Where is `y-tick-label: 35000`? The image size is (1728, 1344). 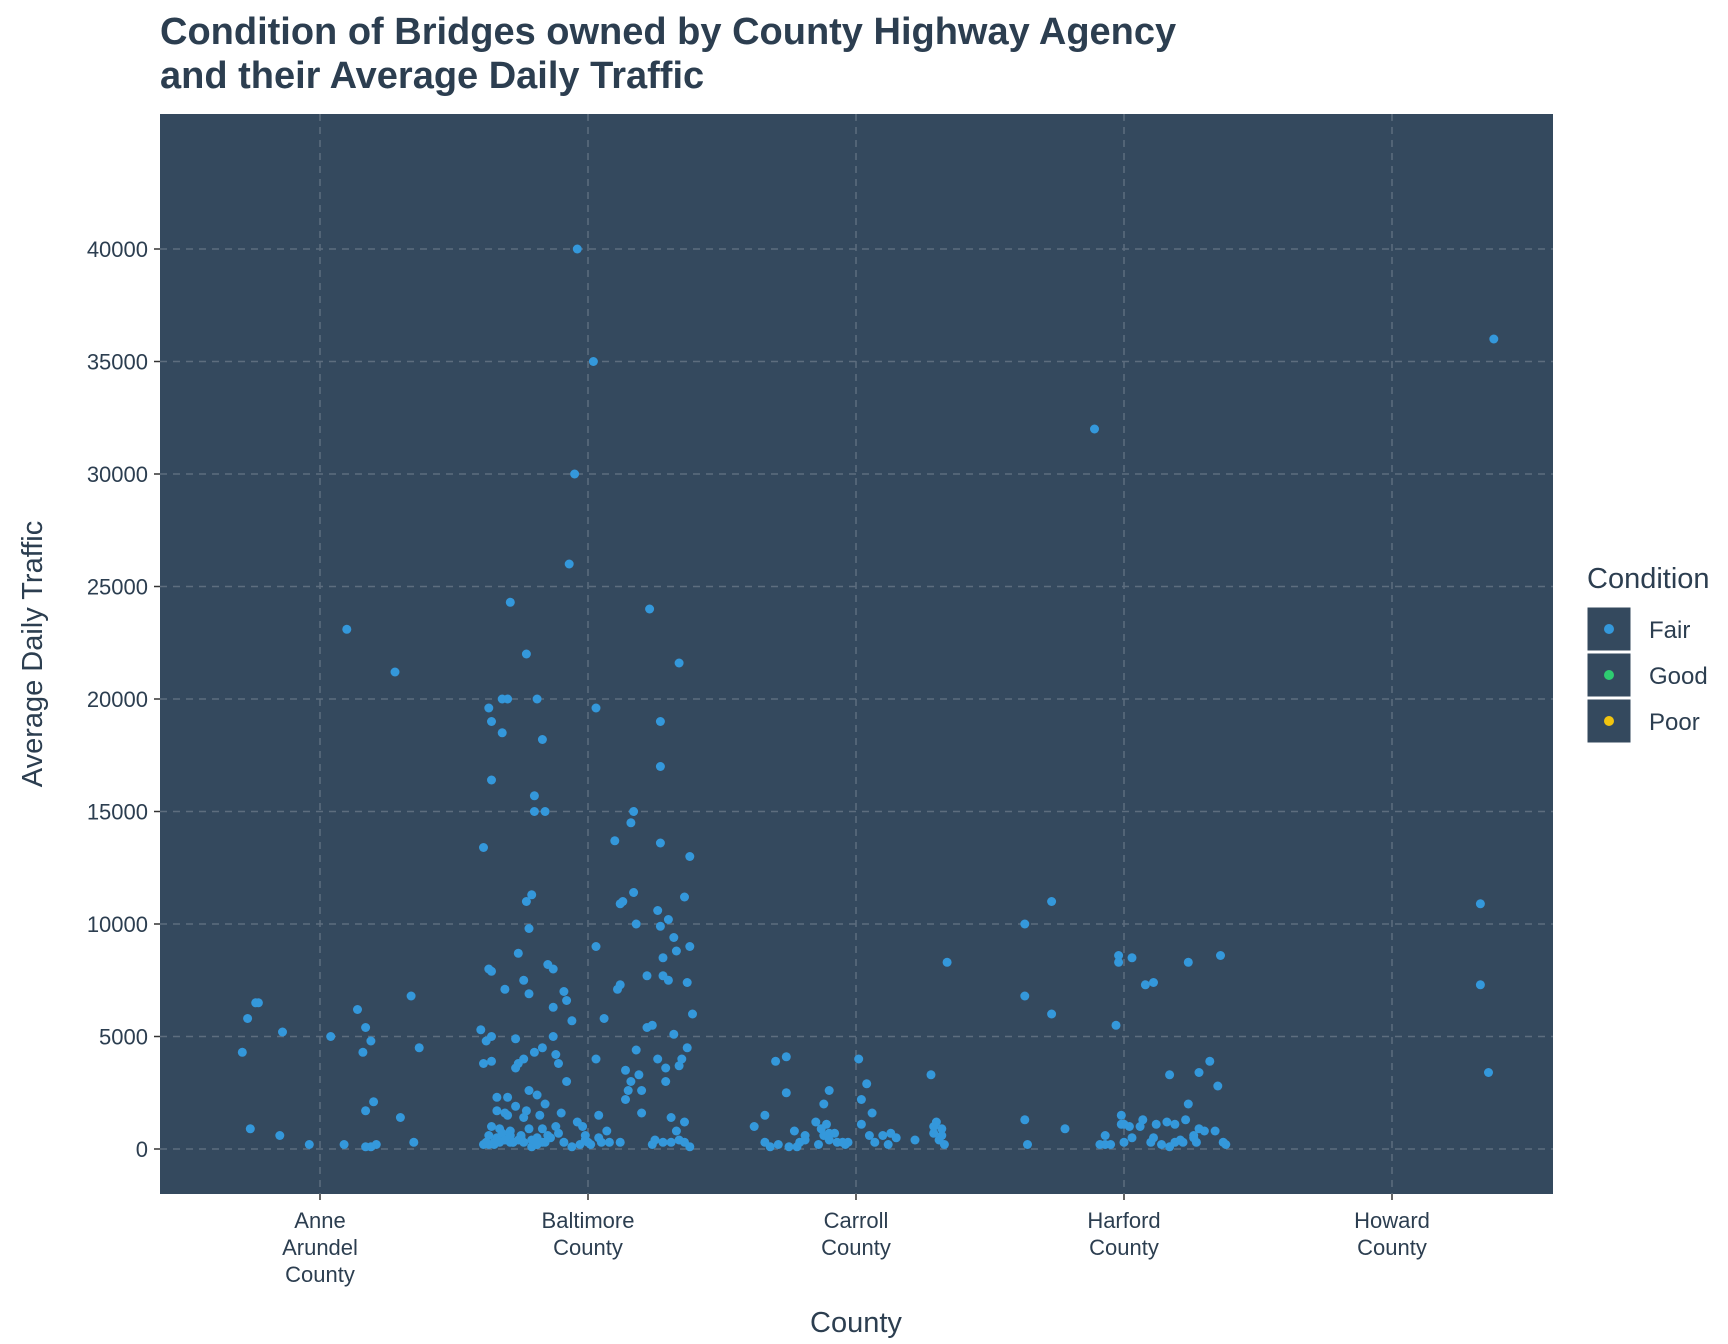
y-tick-label: 35000 is located at coordinates (117, 362).